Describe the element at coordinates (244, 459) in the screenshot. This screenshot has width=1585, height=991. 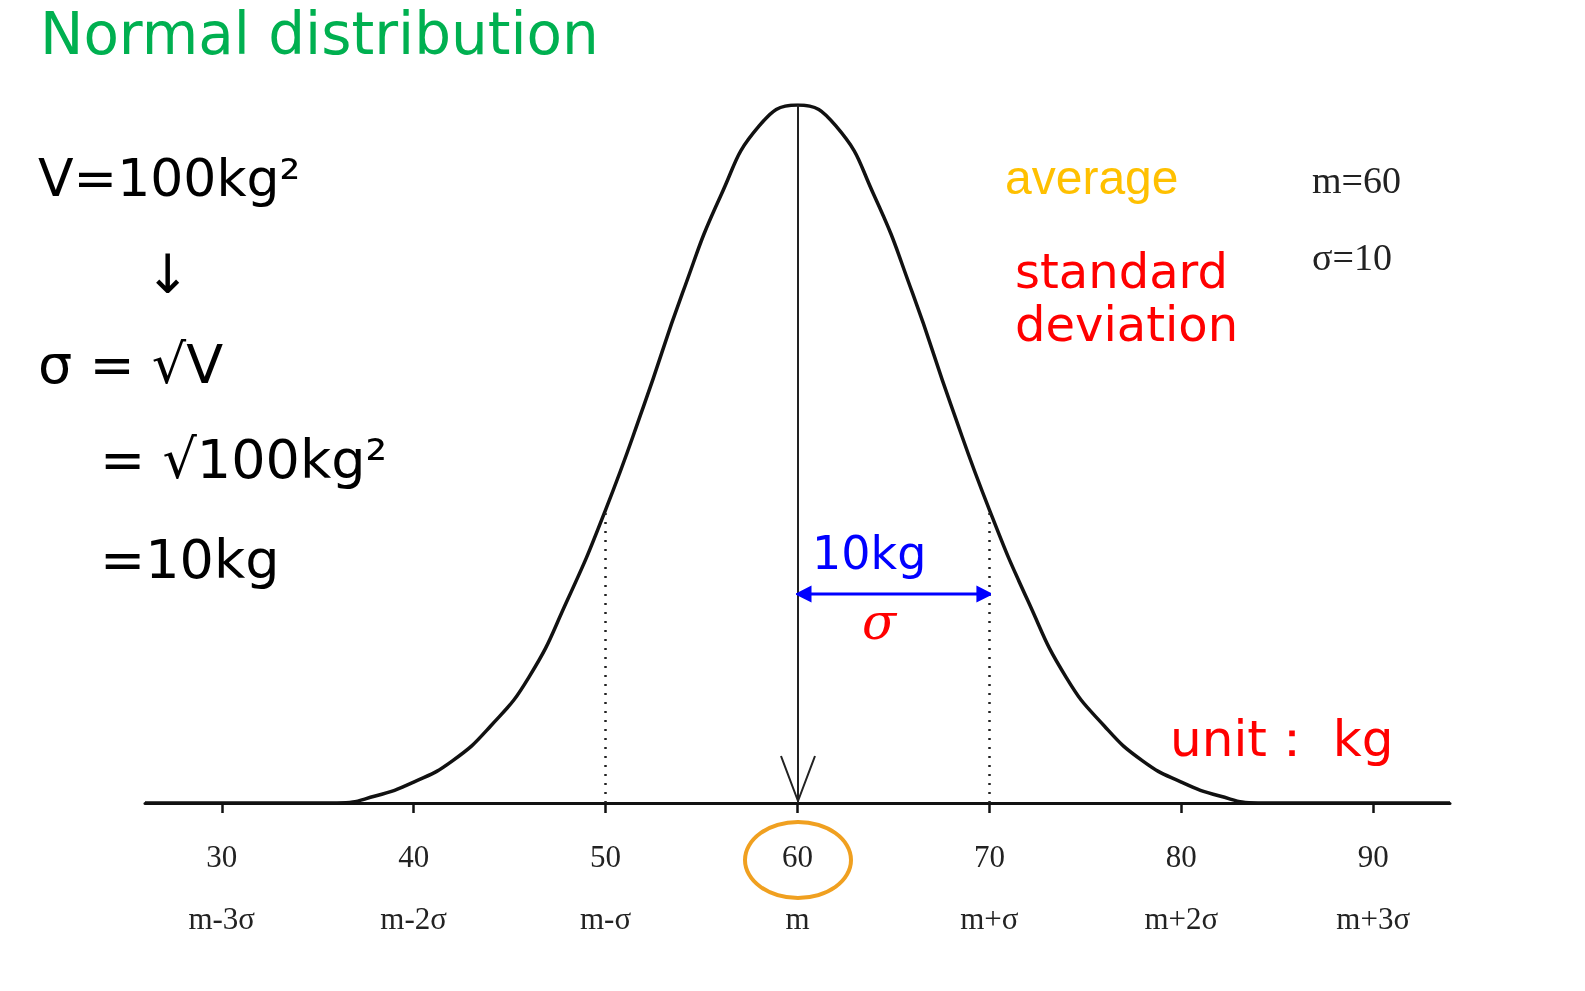
I see `annotation: = √100kg²` at that location.